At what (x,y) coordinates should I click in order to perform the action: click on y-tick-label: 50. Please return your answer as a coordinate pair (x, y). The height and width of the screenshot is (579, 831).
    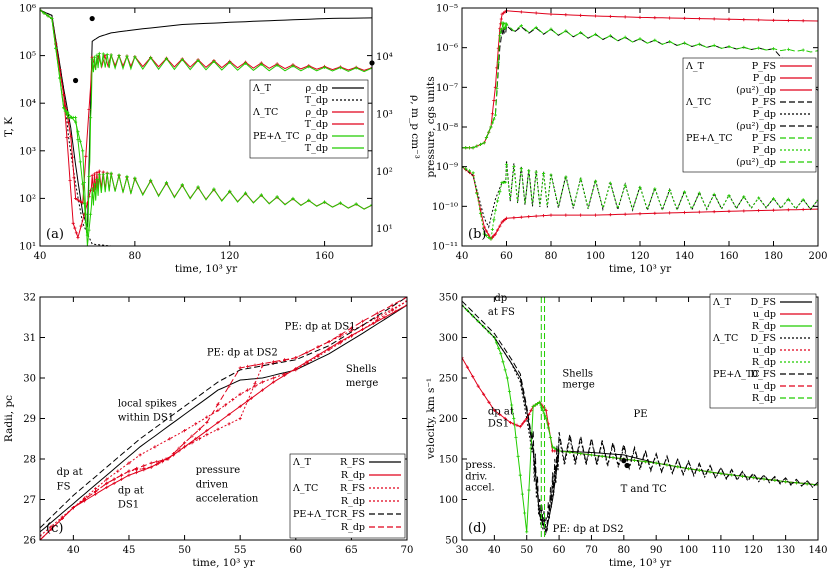
    Looking at the image, I should click on (451, 541).